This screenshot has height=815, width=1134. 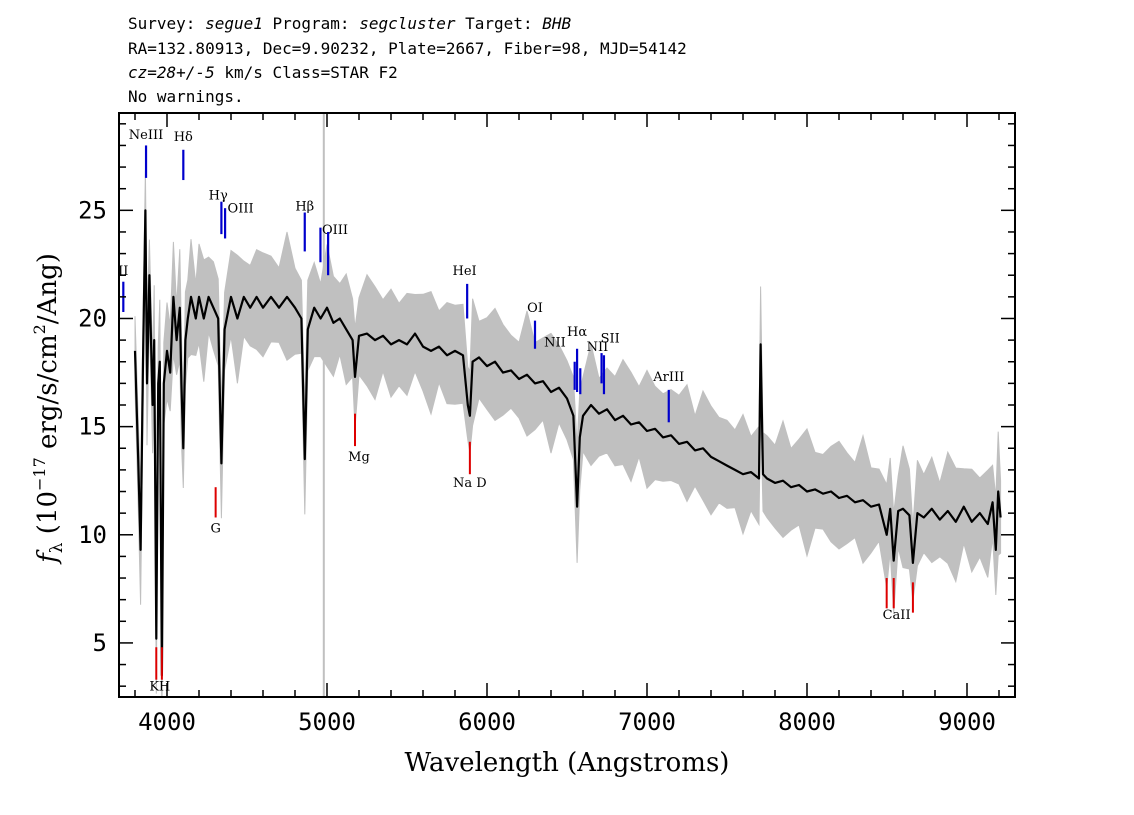 I want to click on line-label: Hα, so click(x=577, y=332).